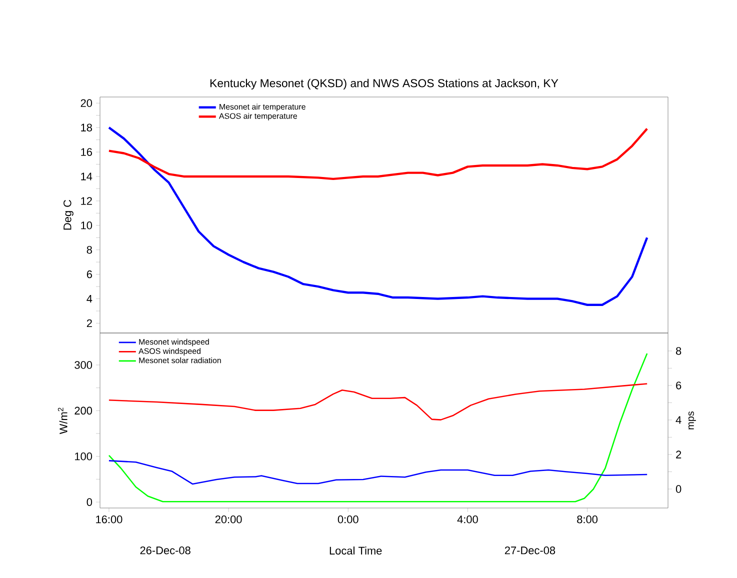  What do you see at coordinates (83, 456) in the screenshot?
I see `y-tick-label: 100` at bounding box center [83, 456].